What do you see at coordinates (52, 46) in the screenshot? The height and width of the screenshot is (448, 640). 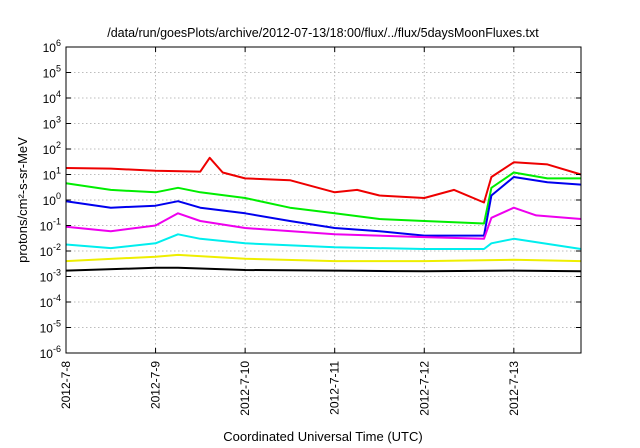 I see `y-tick-label: 10⁶` at bounding box center [52, 46].